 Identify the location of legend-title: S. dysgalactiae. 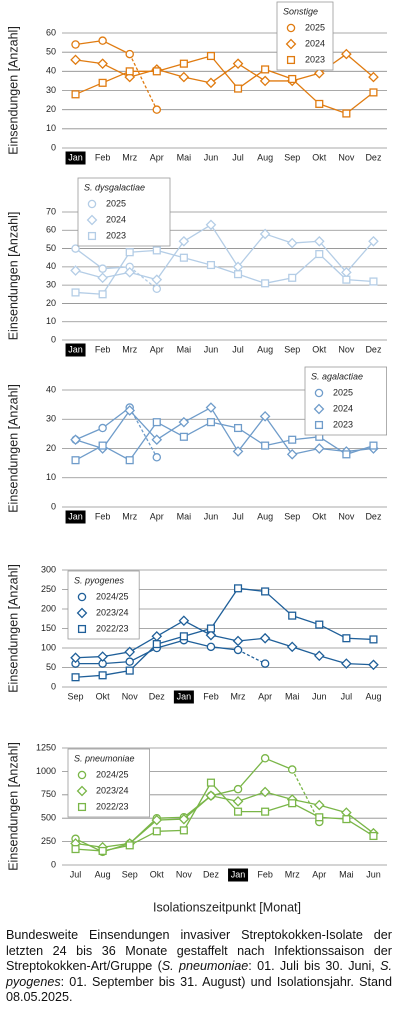
(114, 187).